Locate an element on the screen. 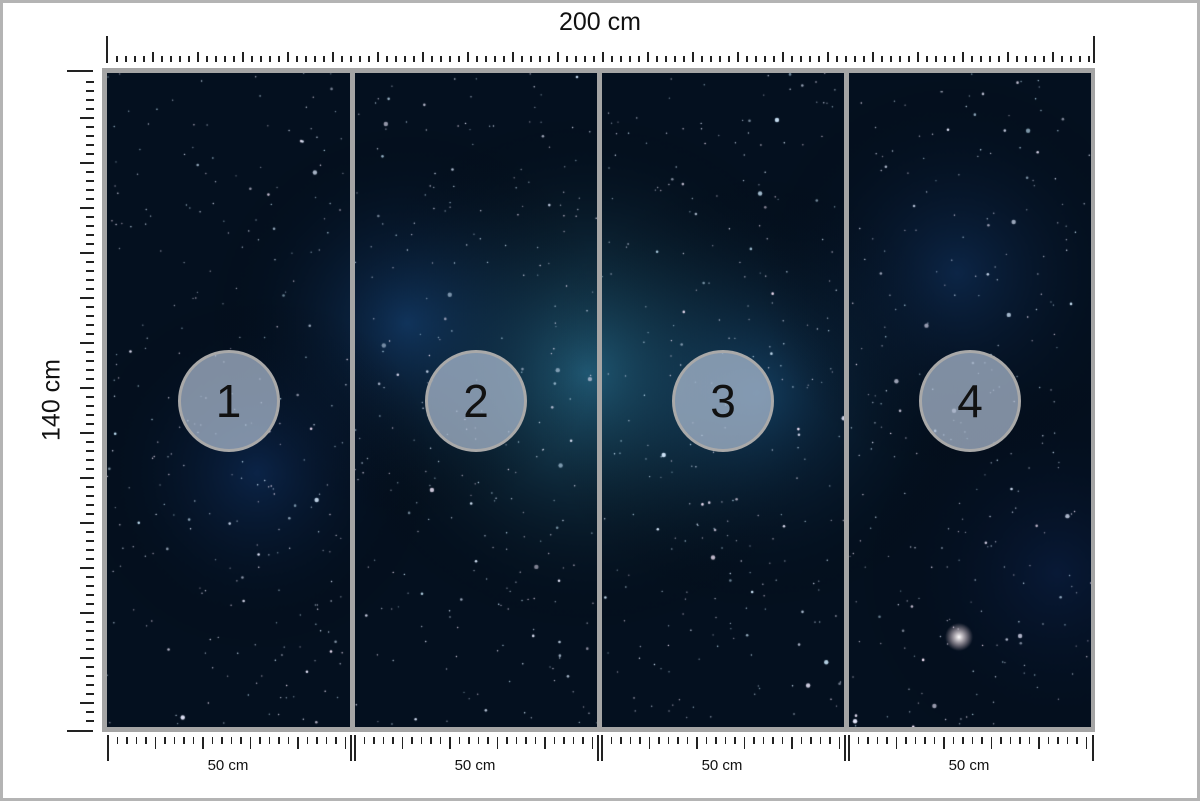  panel-2-width-label: 50 cm is located at coordinates (475, 765).